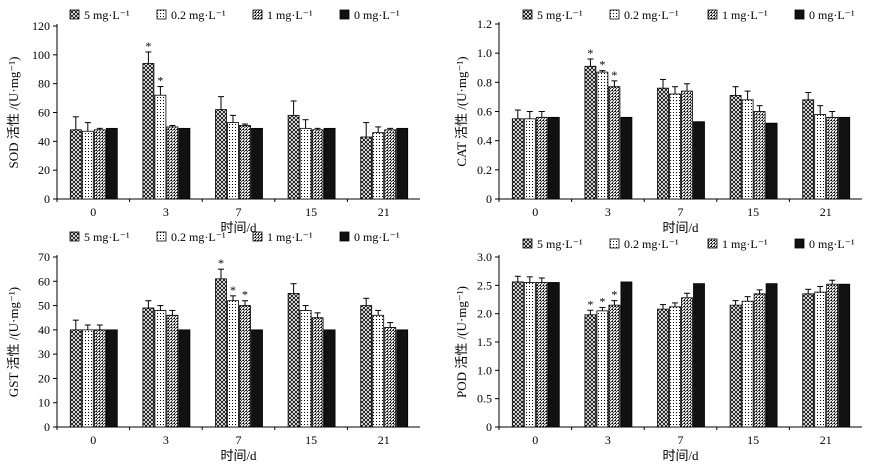  I want to click on y-tick-label: 1.2, so click(484, 24).